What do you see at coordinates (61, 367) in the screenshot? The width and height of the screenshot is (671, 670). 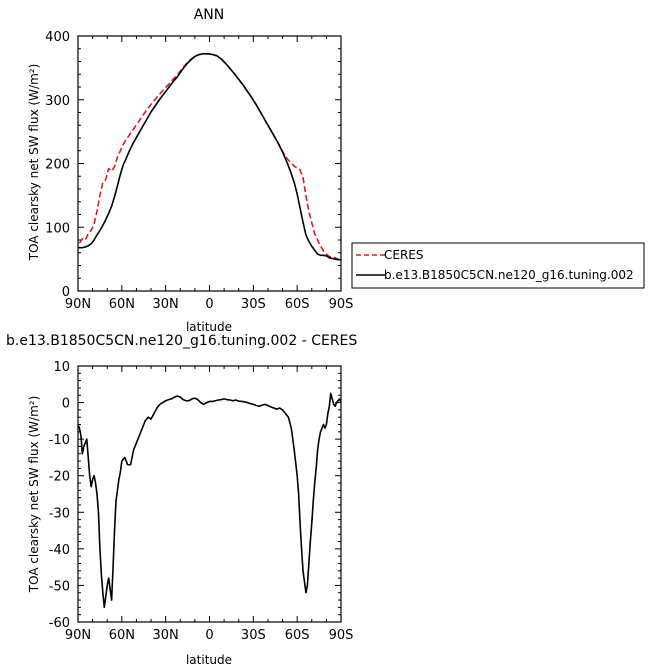 I see `bottom-y-tick-label: 10` at bounding box center [61, 367].